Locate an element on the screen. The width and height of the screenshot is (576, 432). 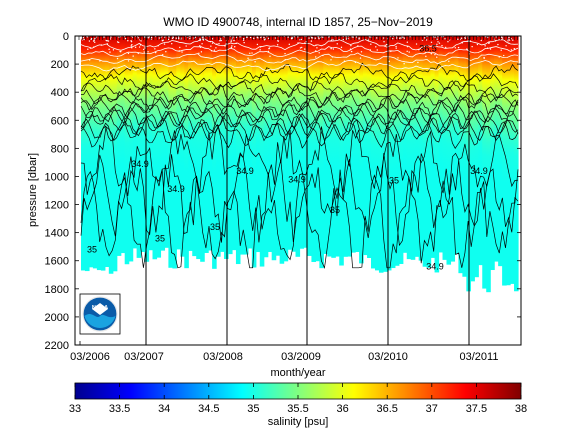
contour-label: 35 is located at coordinates (215, 227).